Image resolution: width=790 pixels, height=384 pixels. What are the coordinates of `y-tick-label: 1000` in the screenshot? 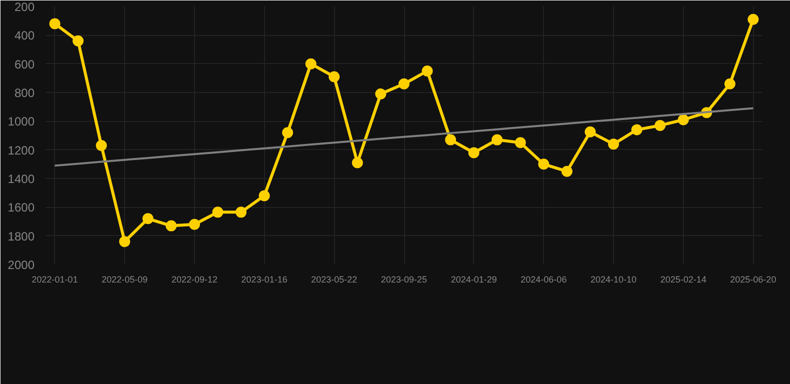 It's located at (21, 121).